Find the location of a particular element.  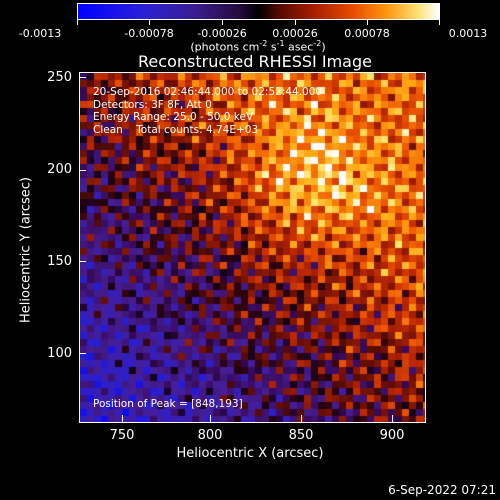

info-method: Clean Total counts: 4.74E+03 is located at coordinates (176, 129).